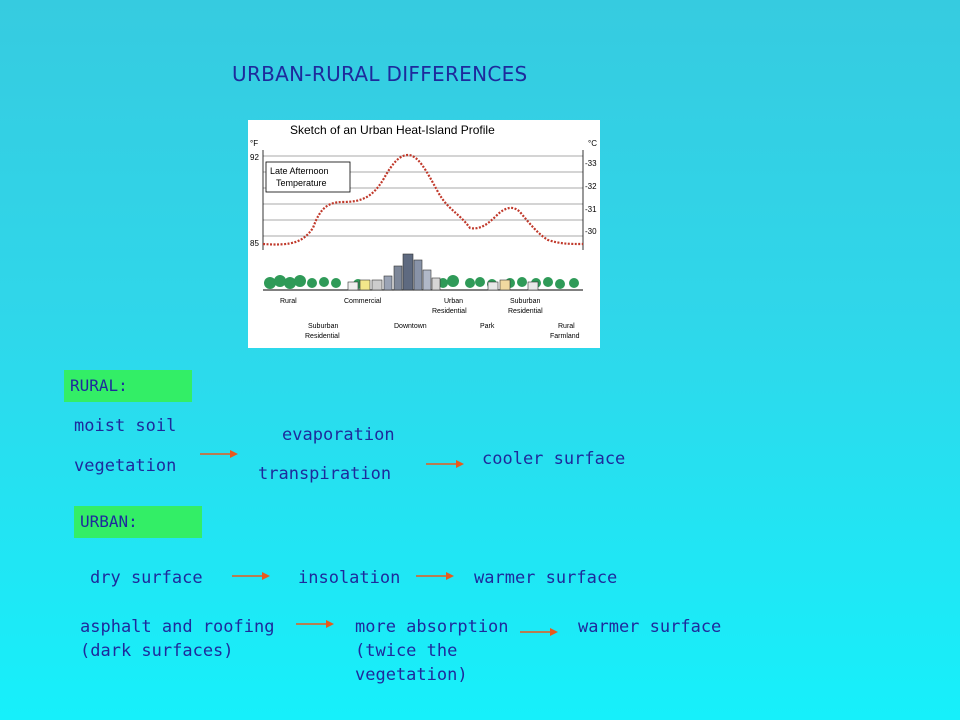 This screenshot has width=960, height=720. I want to click on legend-line-2: Temperature, so click(301, 183).